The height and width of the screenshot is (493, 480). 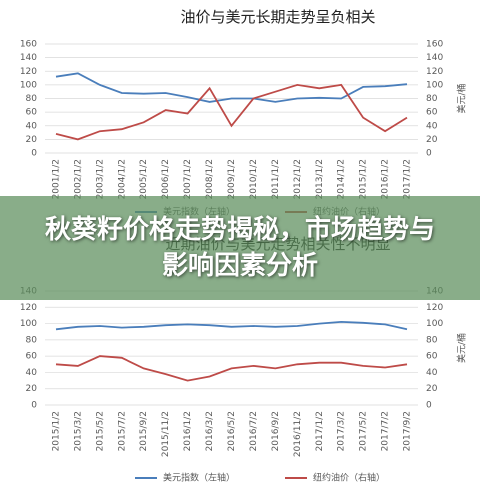 What do you see at coordinates (188, 179) in the screenshot?
I see `x-tick-label: 2007/1/2` at bounding box center [188, 179].